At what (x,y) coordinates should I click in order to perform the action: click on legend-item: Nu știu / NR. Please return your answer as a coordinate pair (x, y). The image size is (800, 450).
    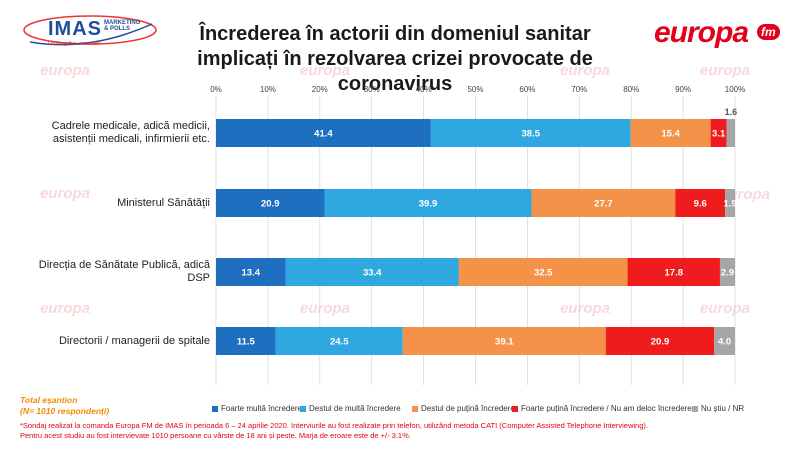
    Looking at the image, I should click on (718, 408).